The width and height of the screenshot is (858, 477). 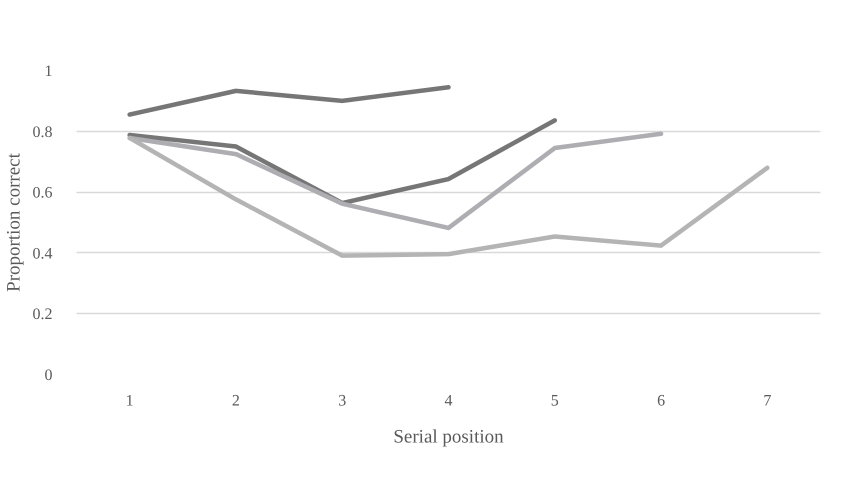 I want to click on x-tick-label: 1, so click(x=130, y=401).